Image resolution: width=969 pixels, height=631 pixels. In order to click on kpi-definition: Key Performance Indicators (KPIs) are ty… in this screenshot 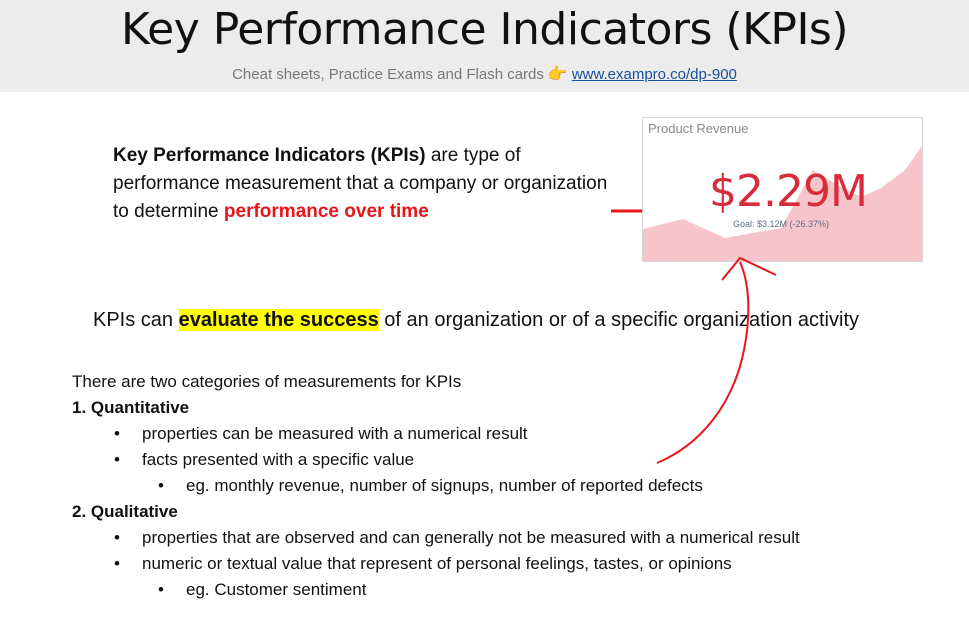, I will do `click(363, 184)`.